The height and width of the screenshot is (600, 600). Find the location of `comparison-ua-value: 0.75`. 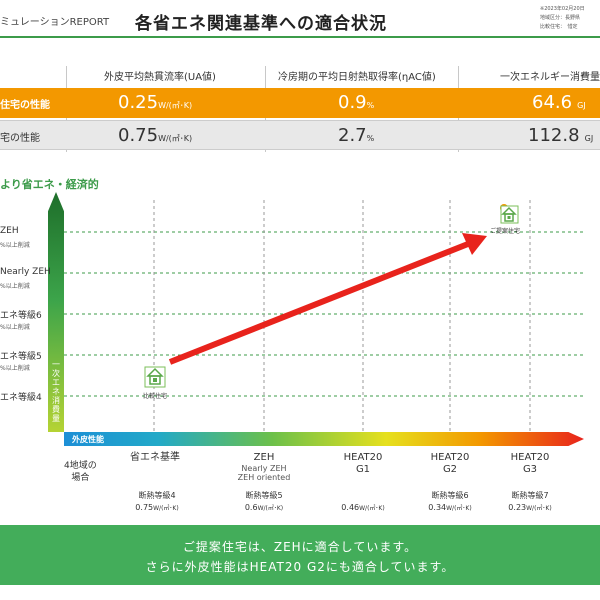

comparison-ua-value: 0.75 is located at coordinates (138, 135).